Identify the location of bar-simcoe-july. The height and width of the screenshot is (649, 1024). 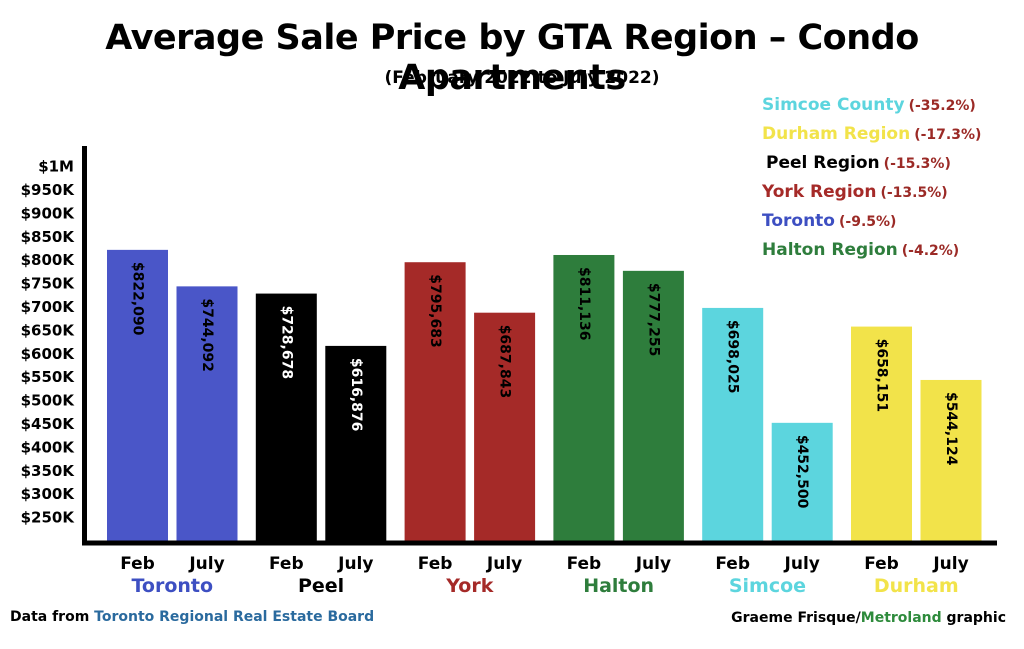
(802, 481).